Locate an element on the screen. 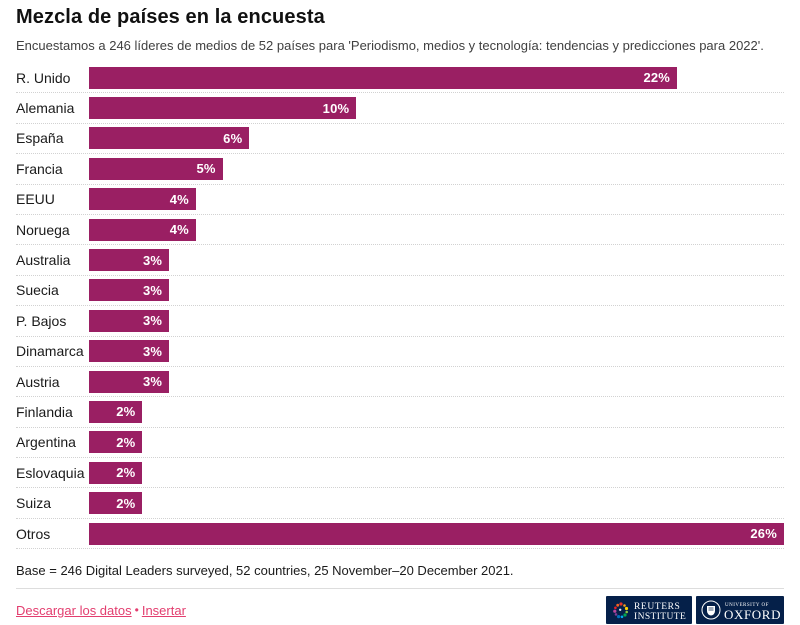 The width and height of the screenshot is (800, 625). bar-track: 10% is located at coordinates (436, 108).